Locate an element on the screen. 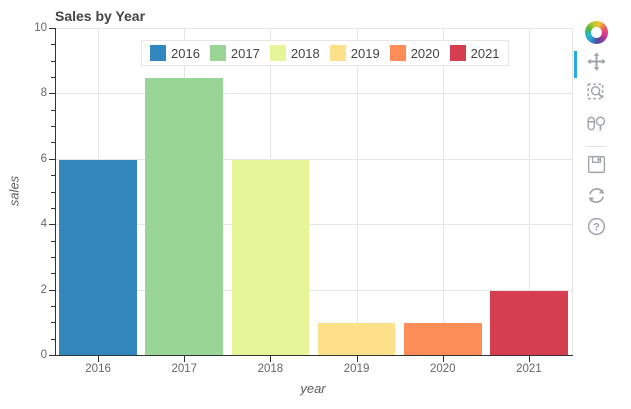 The width and height of the screenshot is (631, 409). bar-2020 is located at coordinates (442, 339).